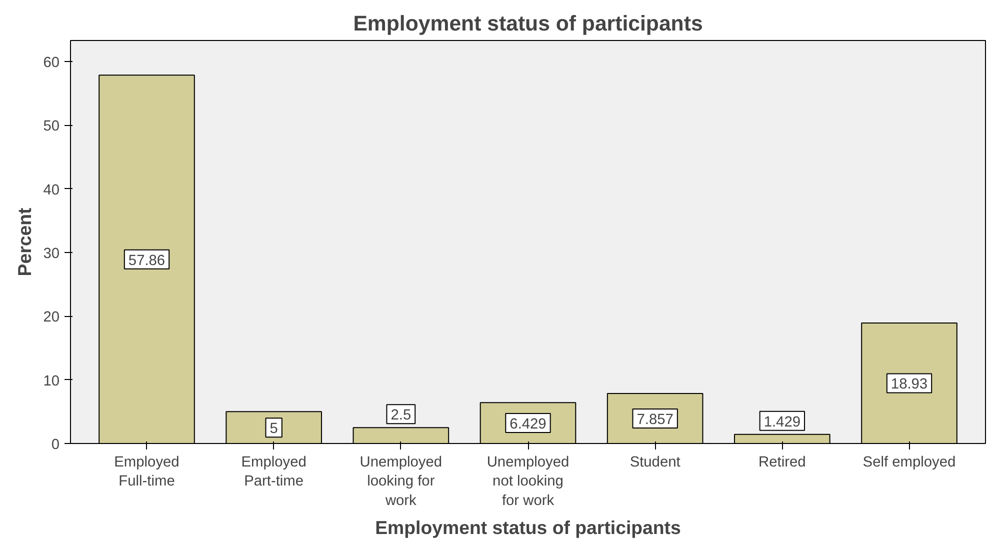 This screenshot has height=545, width=995. I want to click on y-tick-label: 0, so click(55, 445).